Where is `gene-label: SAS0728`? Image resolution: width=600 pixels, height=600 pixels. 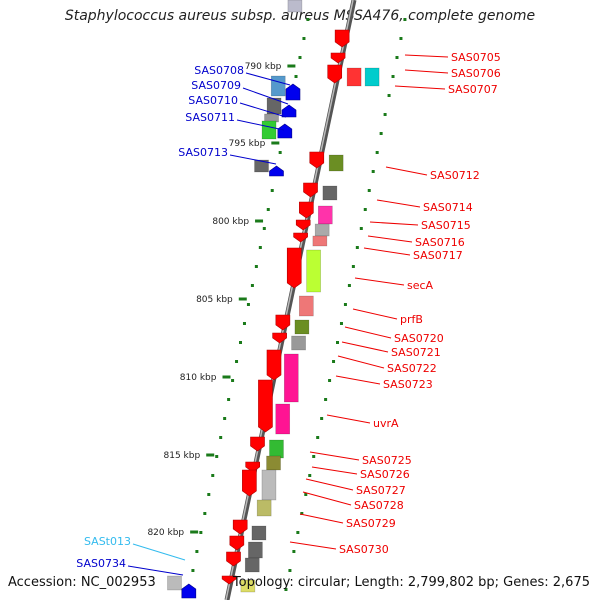 gene-label: SAS0728 is located at coordinates (379, 505).